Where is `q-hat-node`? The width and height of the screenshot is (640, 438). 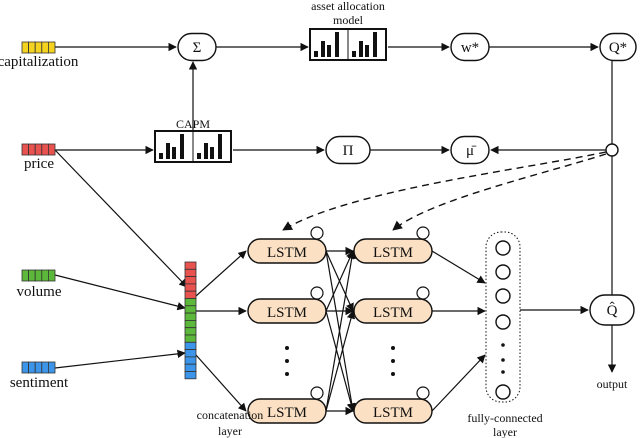 q-hat-node is located at coordinates (612, 310).